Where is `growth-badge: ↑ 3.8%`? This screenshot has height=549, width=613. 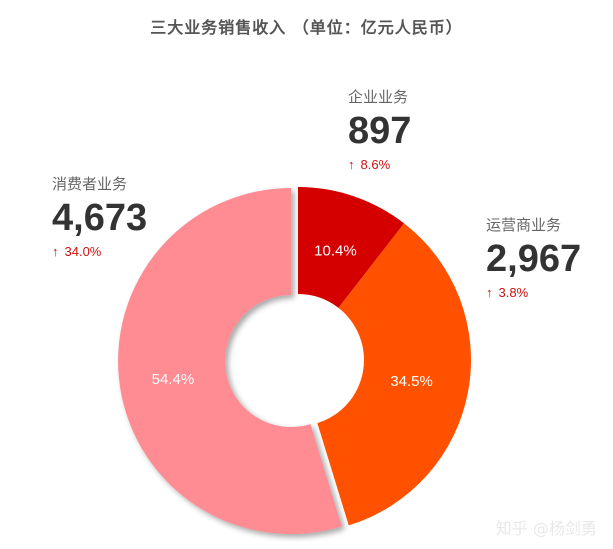
growth-badge: ↑ 3.8% is located at coordinates (533, 292).